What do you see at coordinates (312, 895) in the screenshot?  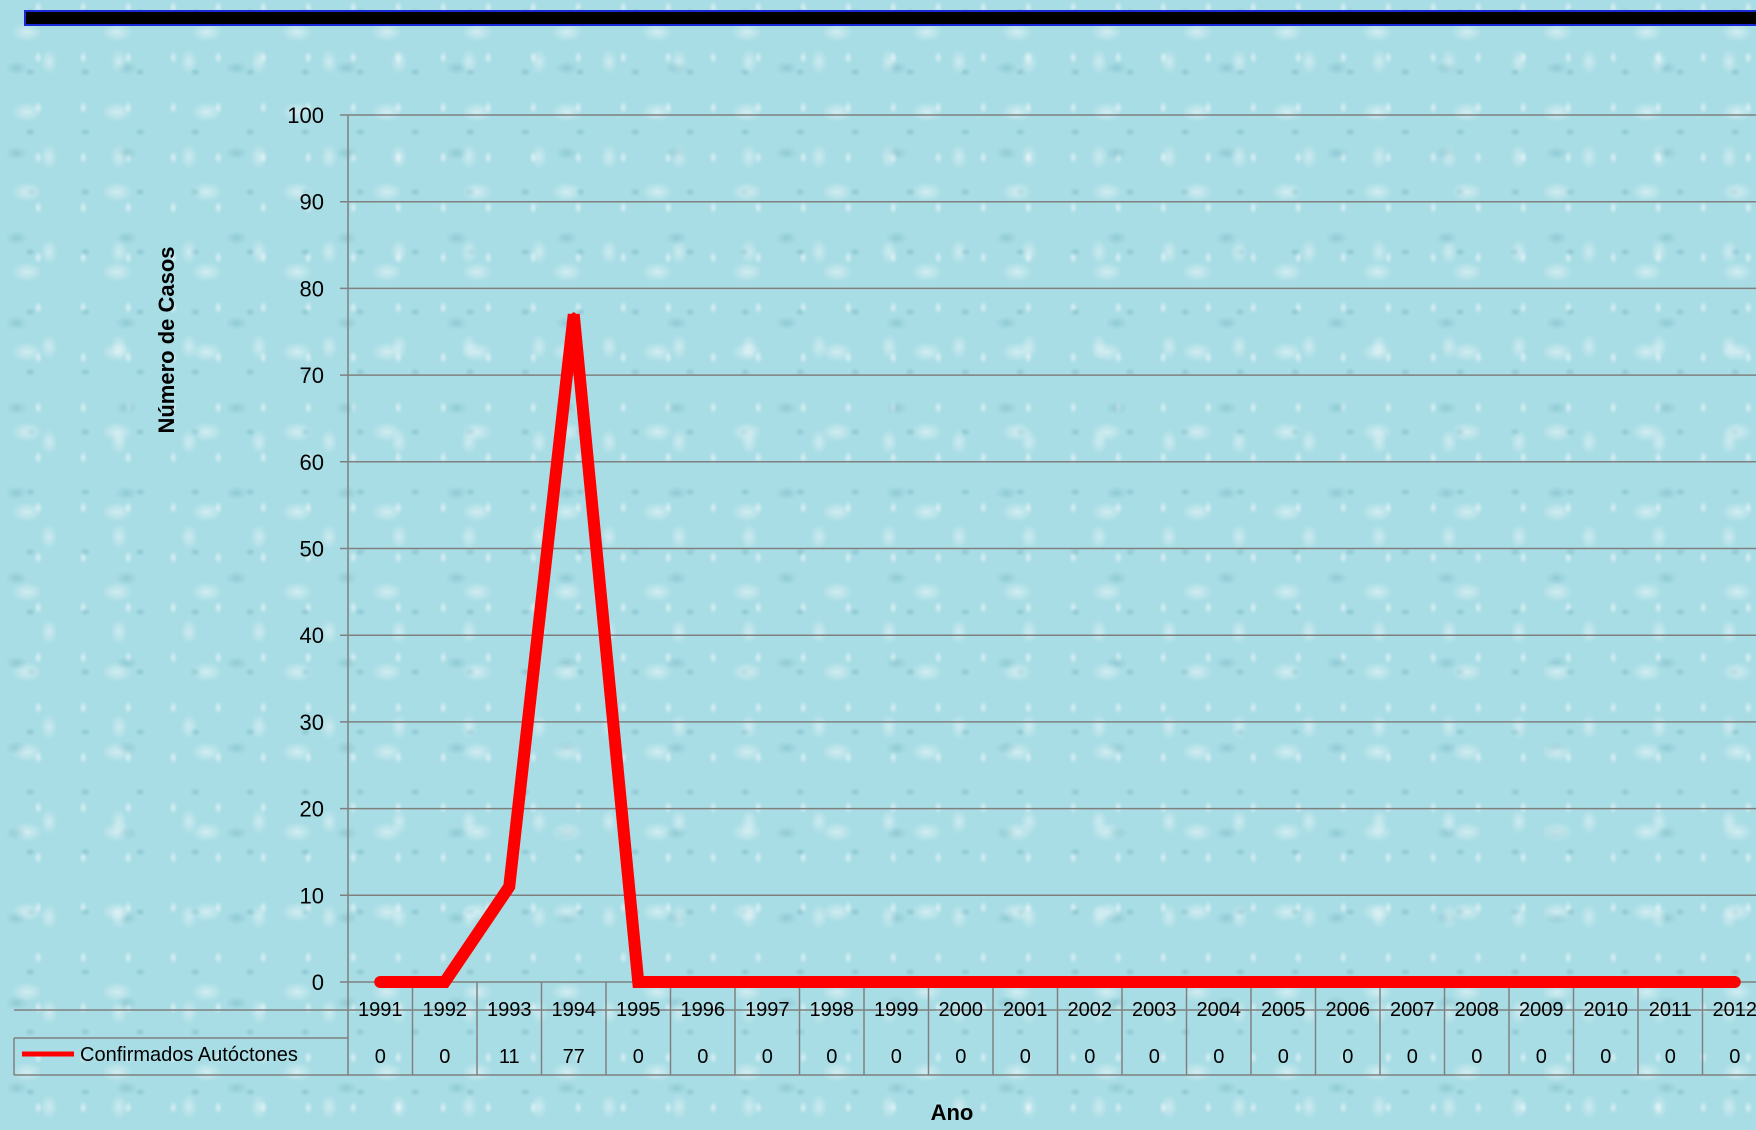 I see `y-tick-label: 10` at bounding box center [312, 895].